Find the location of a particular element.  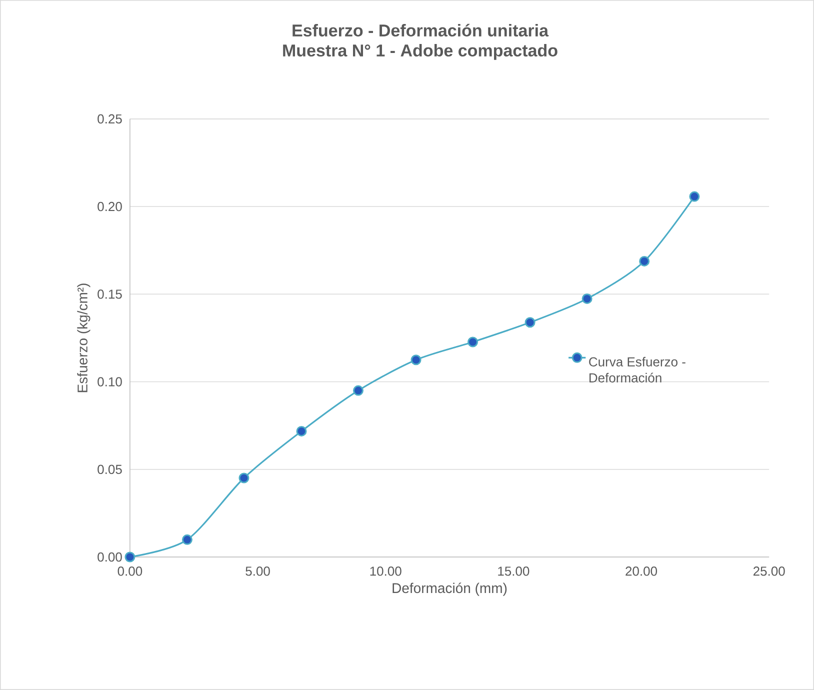

y-axis-title: Esfuerzo (kg/cm²) is located at coordinates (83, 338).